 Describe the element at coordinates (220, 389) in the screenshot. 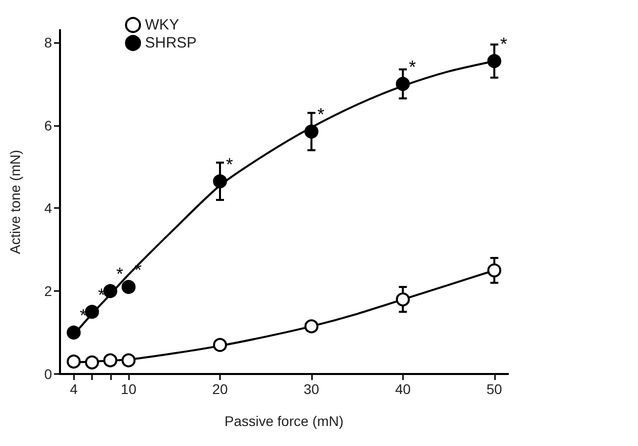

I see `x-tick-label: 20` at that location.